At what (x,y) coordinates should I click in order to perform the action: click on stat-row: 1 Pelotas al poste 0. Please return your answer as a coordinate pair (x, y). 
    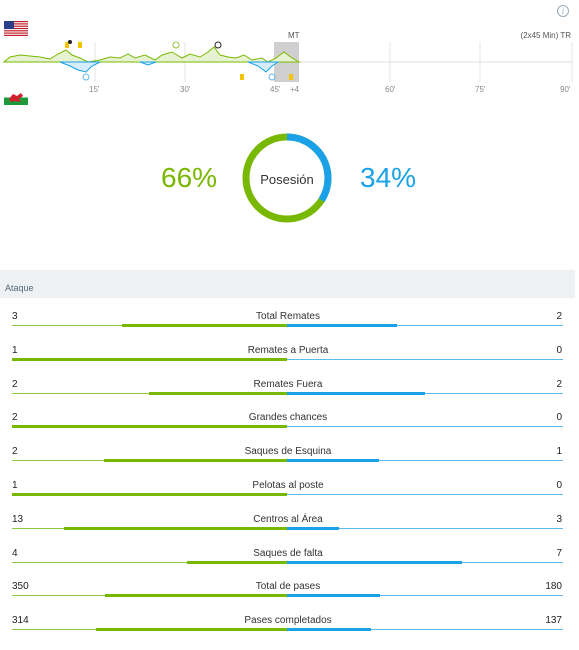
    Looking at the image, I should click on (287, 484).